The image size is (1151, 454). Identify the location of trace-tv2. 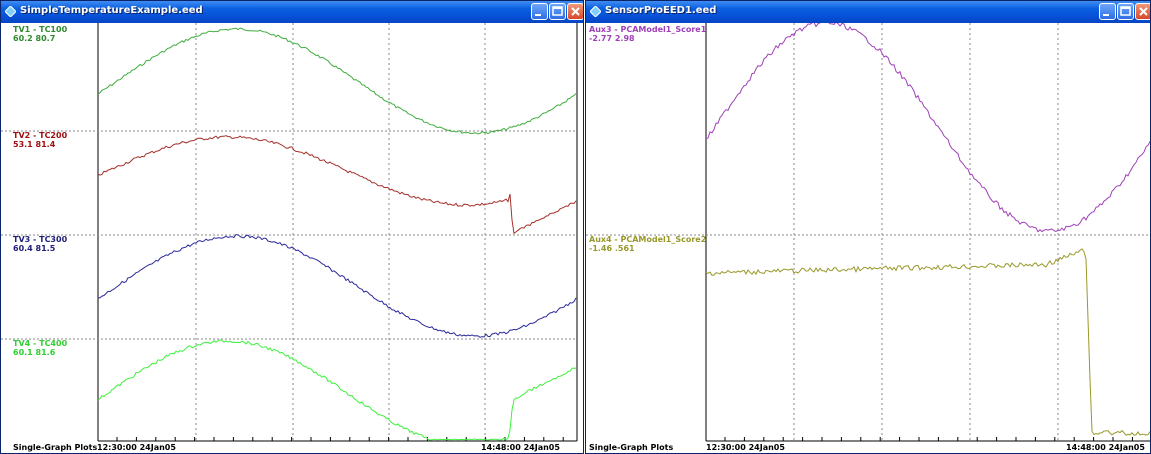
(337, 185).